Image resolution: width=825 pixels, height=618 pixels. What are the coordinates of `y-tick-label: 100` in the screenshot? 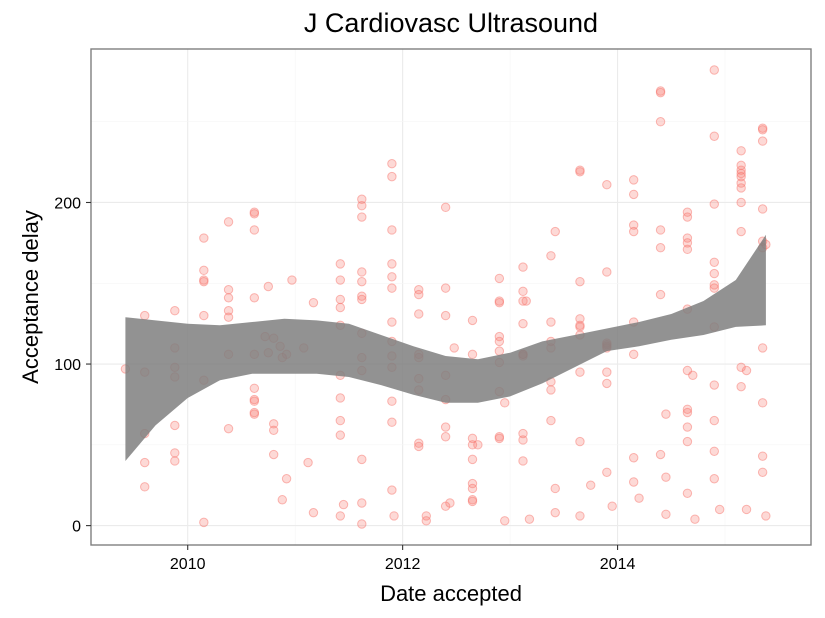 It's located at (67, 365).